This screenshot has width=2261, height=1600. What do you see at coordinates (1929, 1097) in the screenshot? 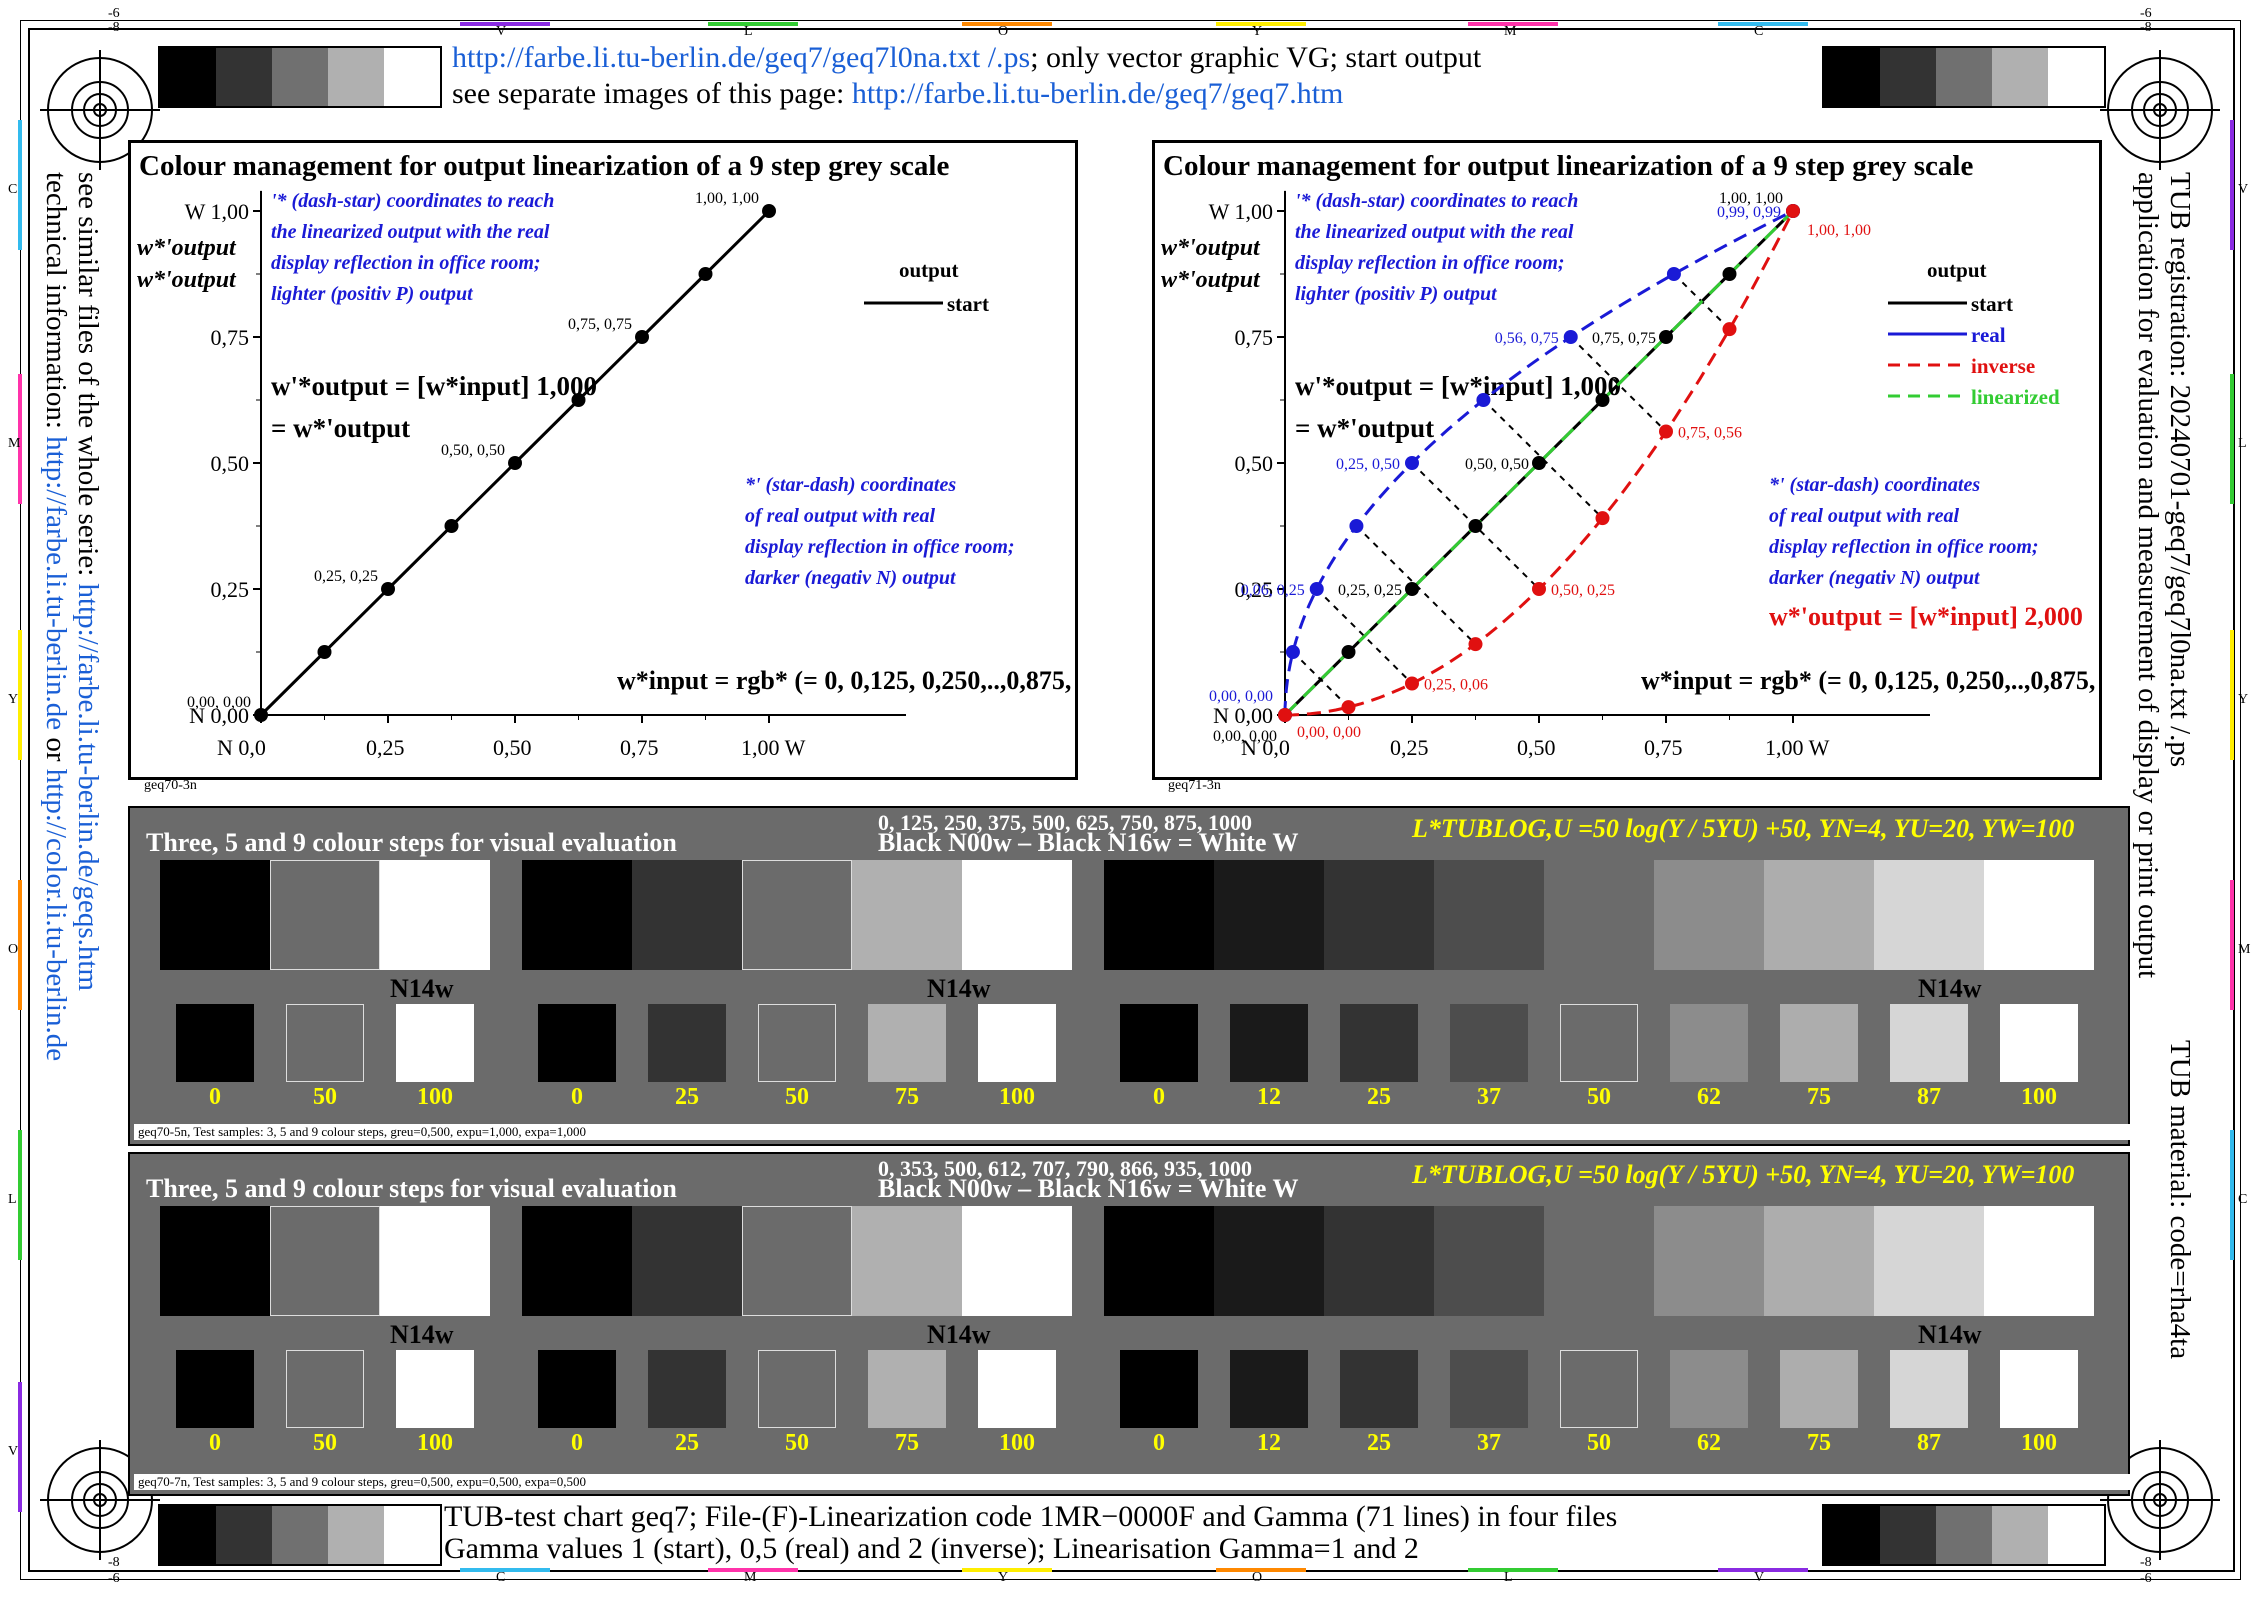
I see `step-value-label: 87` at bounding box center [1929, 1097].